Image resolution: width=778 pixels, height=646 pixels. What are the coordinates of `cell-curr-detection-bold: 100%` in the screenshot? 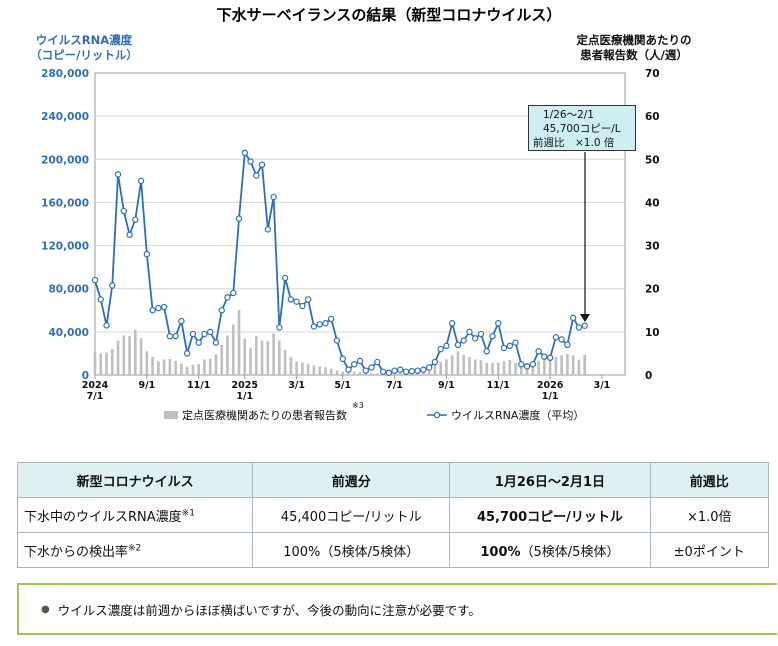 It's located at (500, 552).